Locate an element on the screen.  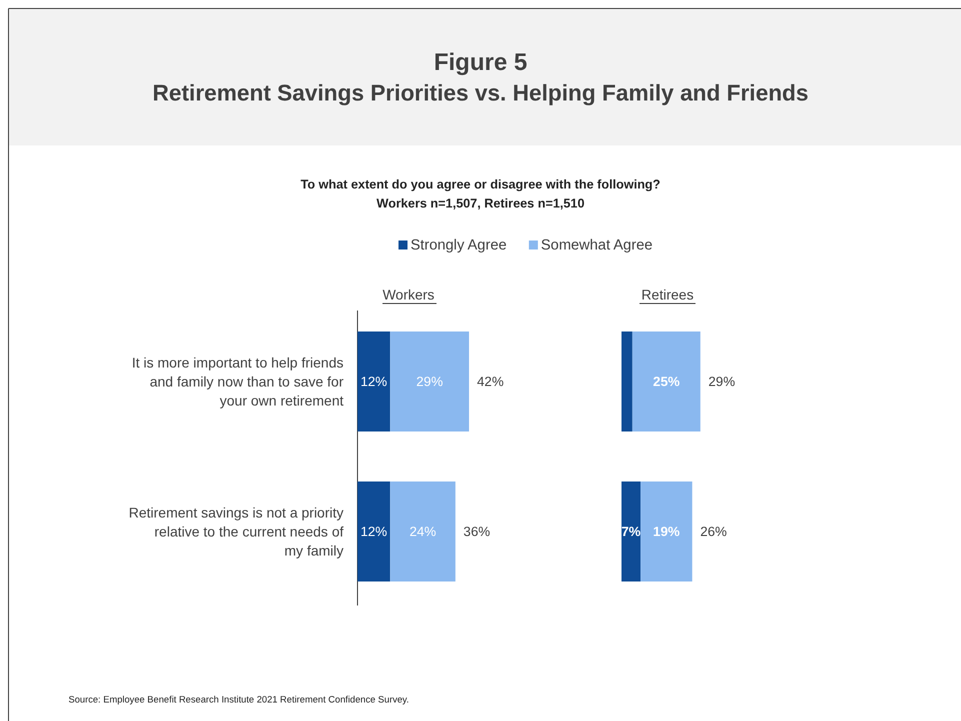
data-label: 25% is located at coordinates (666, 381).